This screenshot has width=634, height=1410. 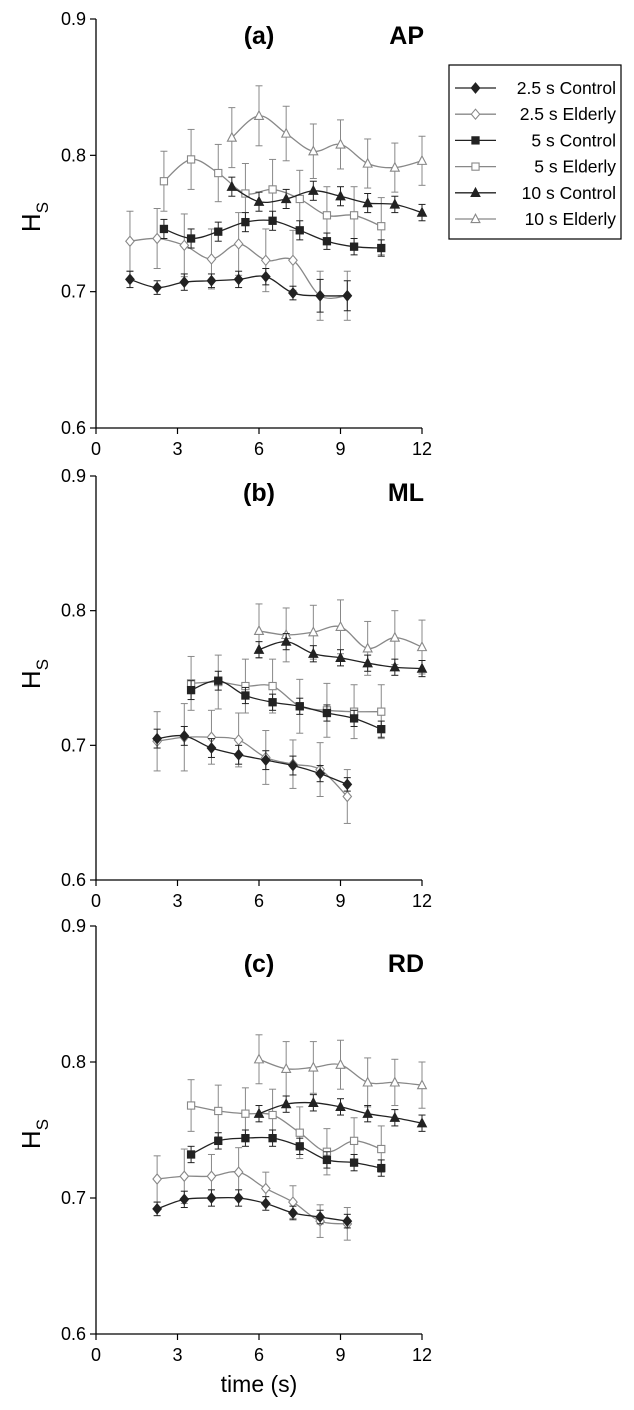 I want to click on panel-b-point-25-s-elderly, so click(x=238, y=740).